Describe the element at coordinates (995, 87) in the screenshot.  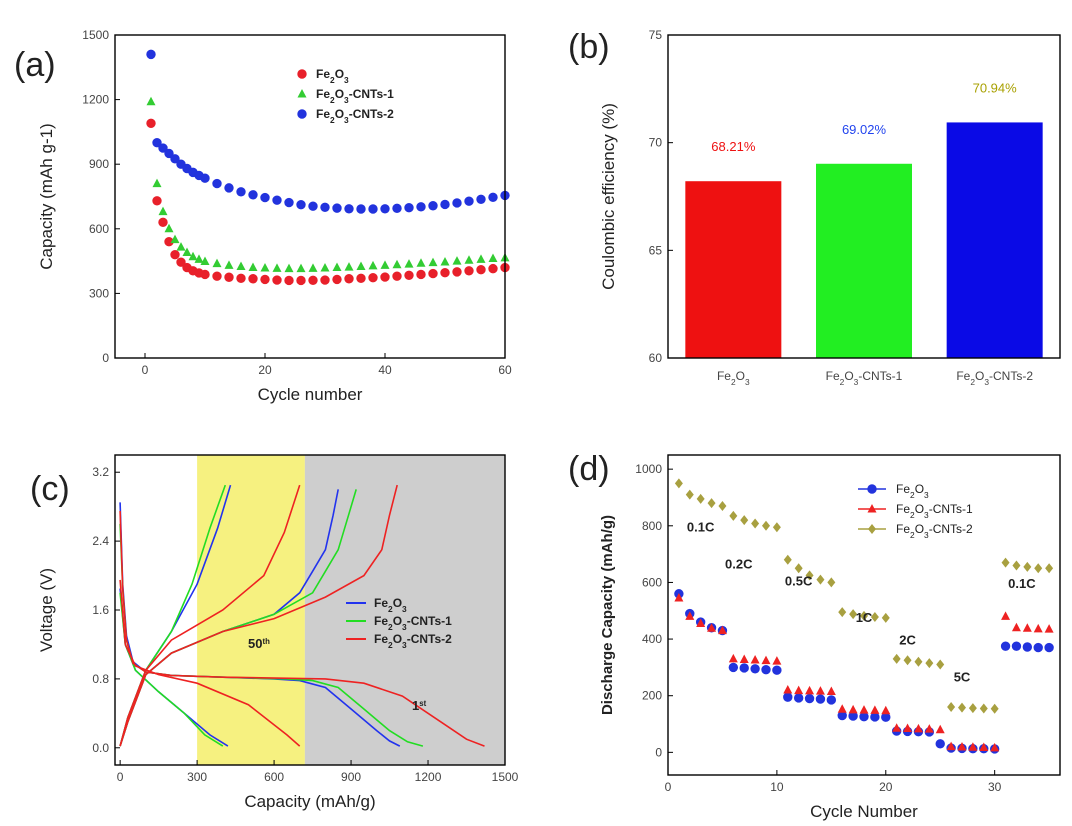
I see `bar-value-label: 70.94%` at that location.